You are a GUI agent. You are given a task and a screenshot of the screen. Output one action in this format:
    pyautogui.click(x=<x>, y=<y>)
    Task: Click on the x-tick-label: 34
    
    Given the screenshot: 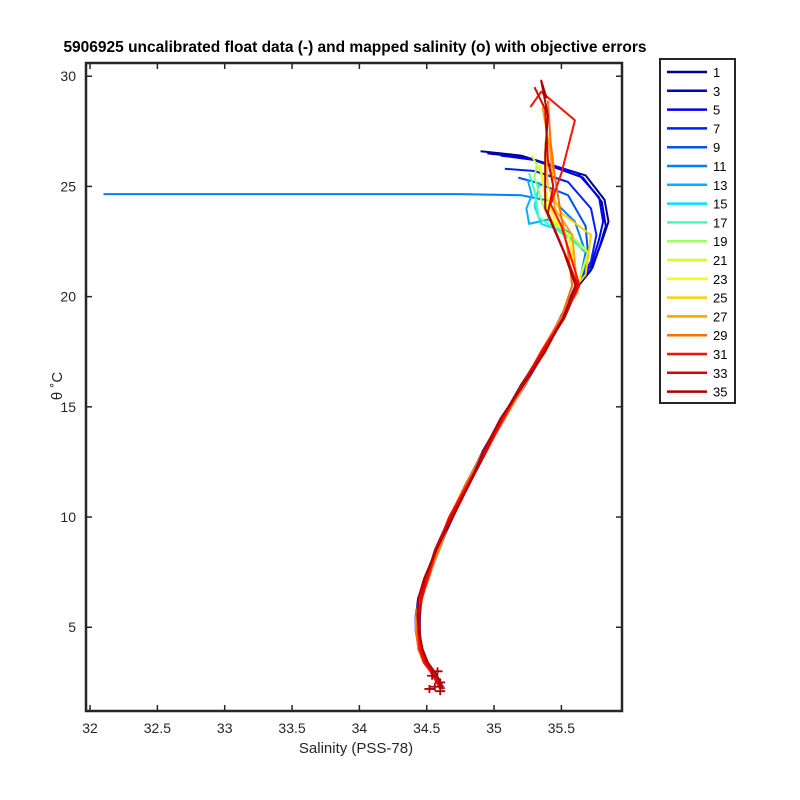 What is the action you would take?
    pyautogui.click(x=360, y=728)
    